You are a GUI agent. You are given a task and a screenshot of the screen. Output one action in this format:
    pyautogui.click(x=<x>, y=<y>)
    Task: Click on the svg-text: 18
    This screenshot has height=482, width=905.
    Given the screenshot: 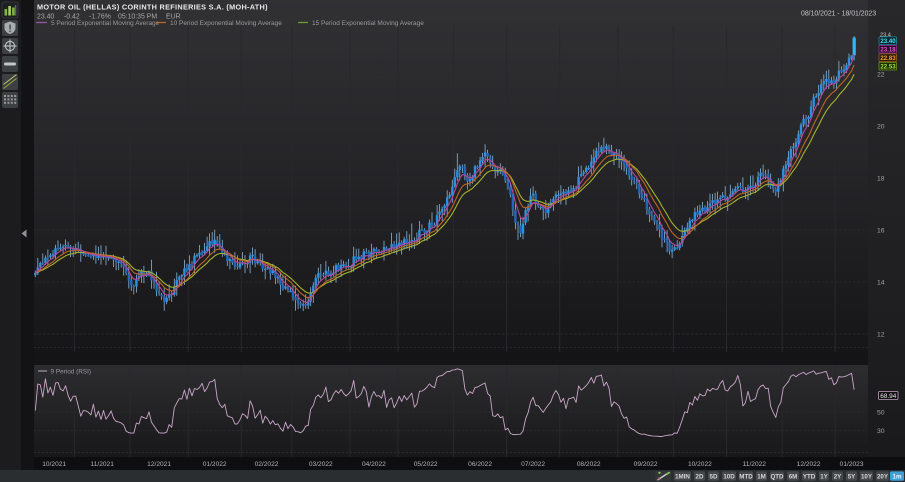 What is the action you would take?
    pyautogui.click(x=881, y=179)
    